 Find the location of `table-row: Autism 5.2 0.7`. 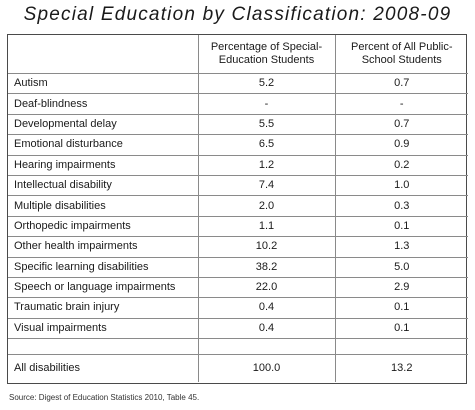

table-row: Autism 5.2 0.7 is located at coordinates (238, 83).